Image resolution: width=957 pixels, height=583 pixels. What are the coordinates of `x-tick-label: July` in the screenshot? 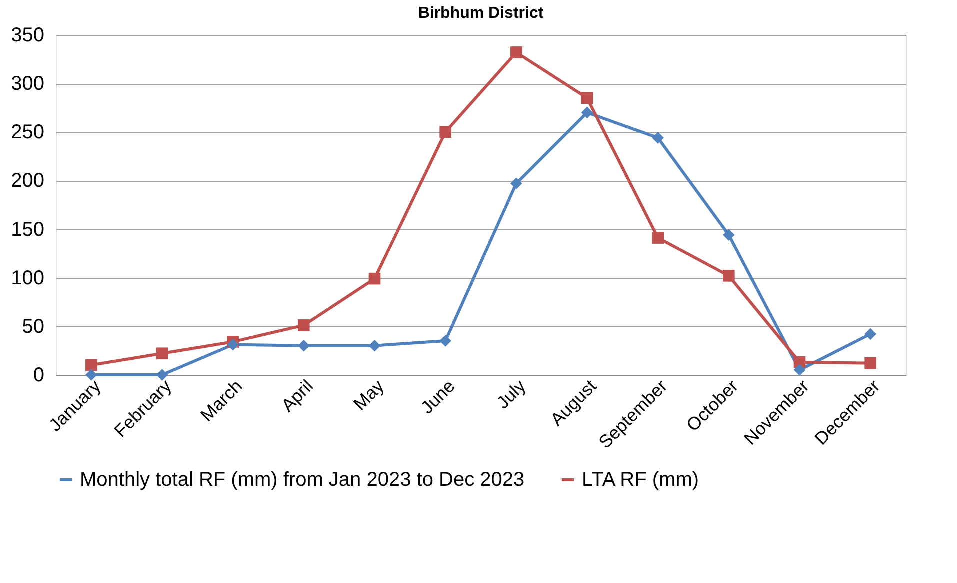 It's located at (511, 394).